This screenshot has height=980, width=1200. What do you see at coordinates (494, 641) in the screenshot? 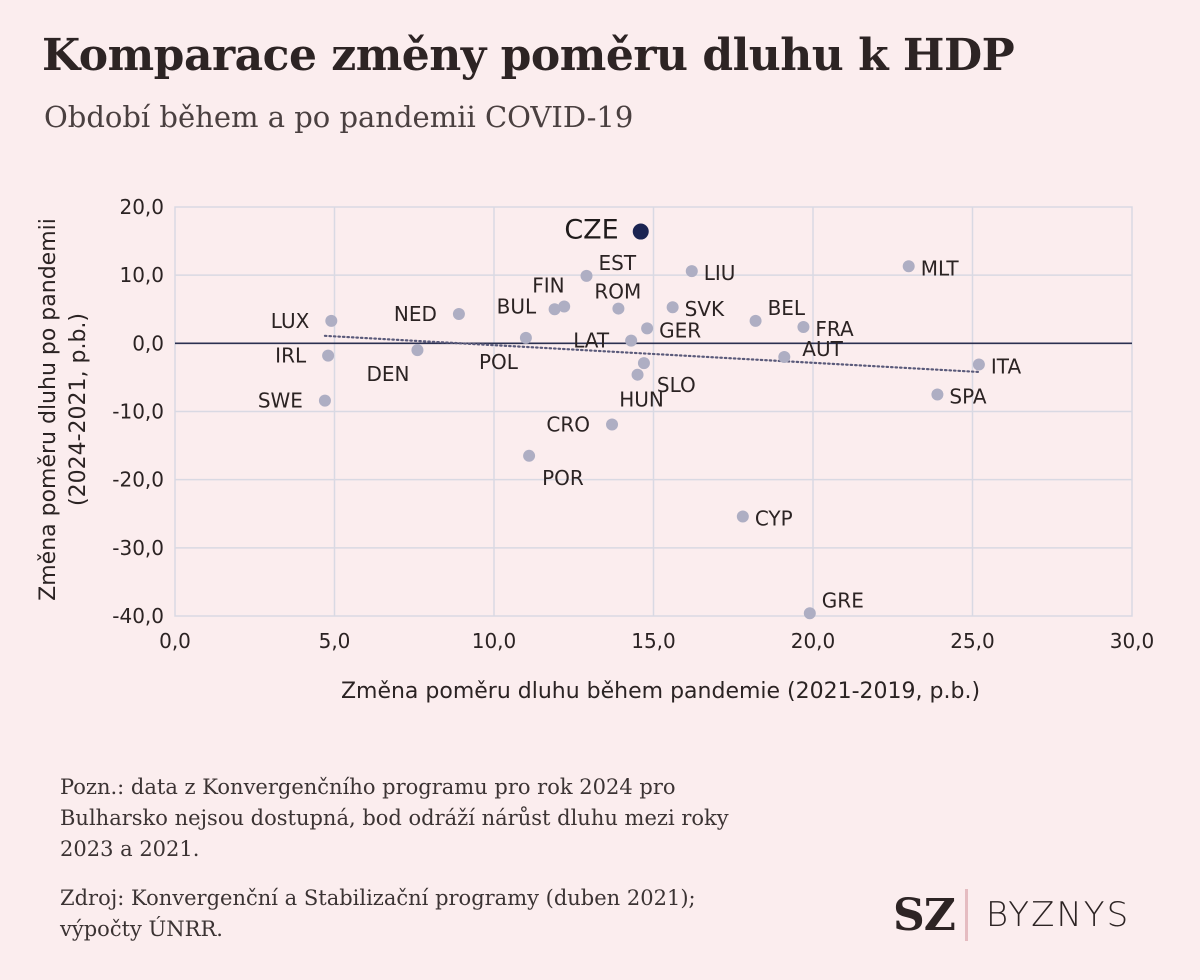
I see `x-tick-label: 10,0` at bounding box center [494, 641].